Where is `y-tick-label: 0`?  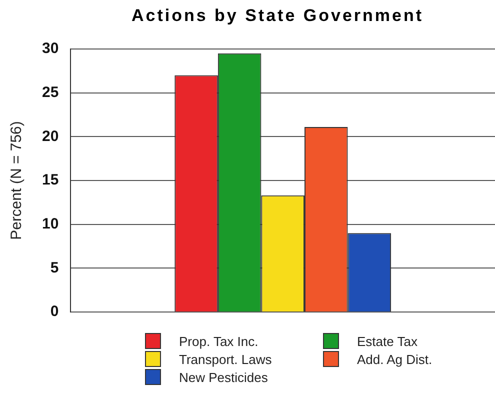
y-tick-label: 0 is located at coordinates (54, 311).